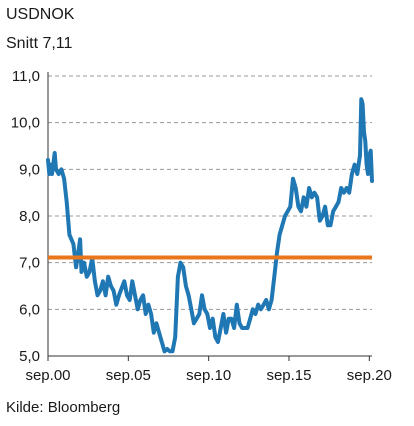 This screenshot has height=426, width=414. What do you see at coordinates (39, 43) in the screenshot?
I see `average-subtitle: Snitt 7,11` at bounding box center [39, 43].